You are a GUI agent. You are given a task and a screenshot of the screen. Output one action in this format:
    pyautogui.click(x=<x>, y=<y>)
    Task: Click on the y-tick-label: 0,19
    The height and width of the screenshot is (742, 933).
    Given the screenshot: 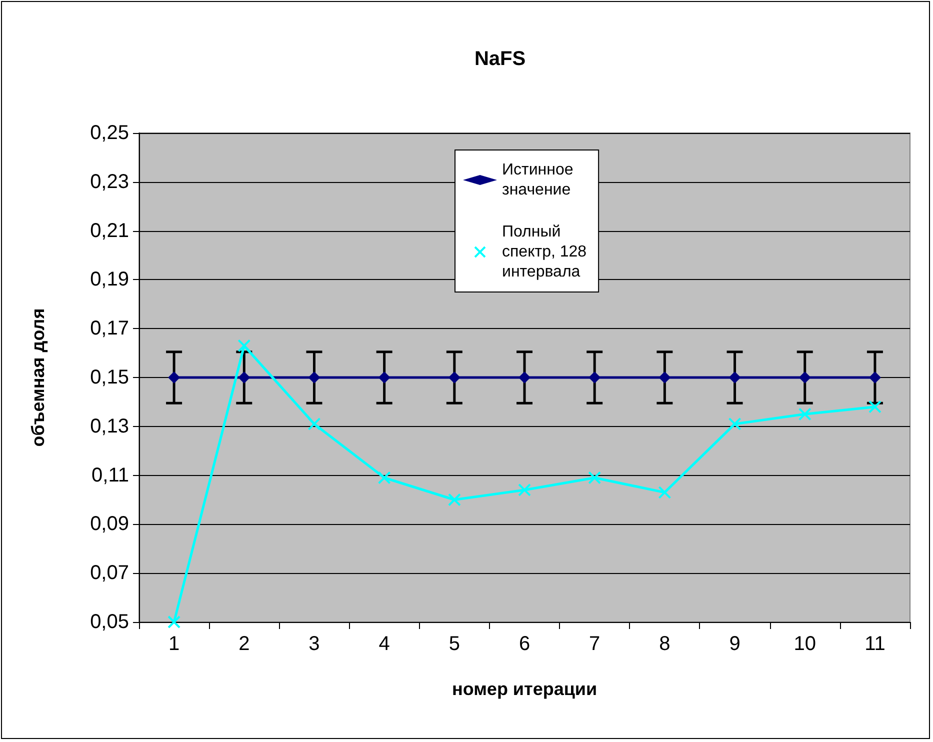 What is the action you would take?
    pyautogui.click(x=109, y=279)
    